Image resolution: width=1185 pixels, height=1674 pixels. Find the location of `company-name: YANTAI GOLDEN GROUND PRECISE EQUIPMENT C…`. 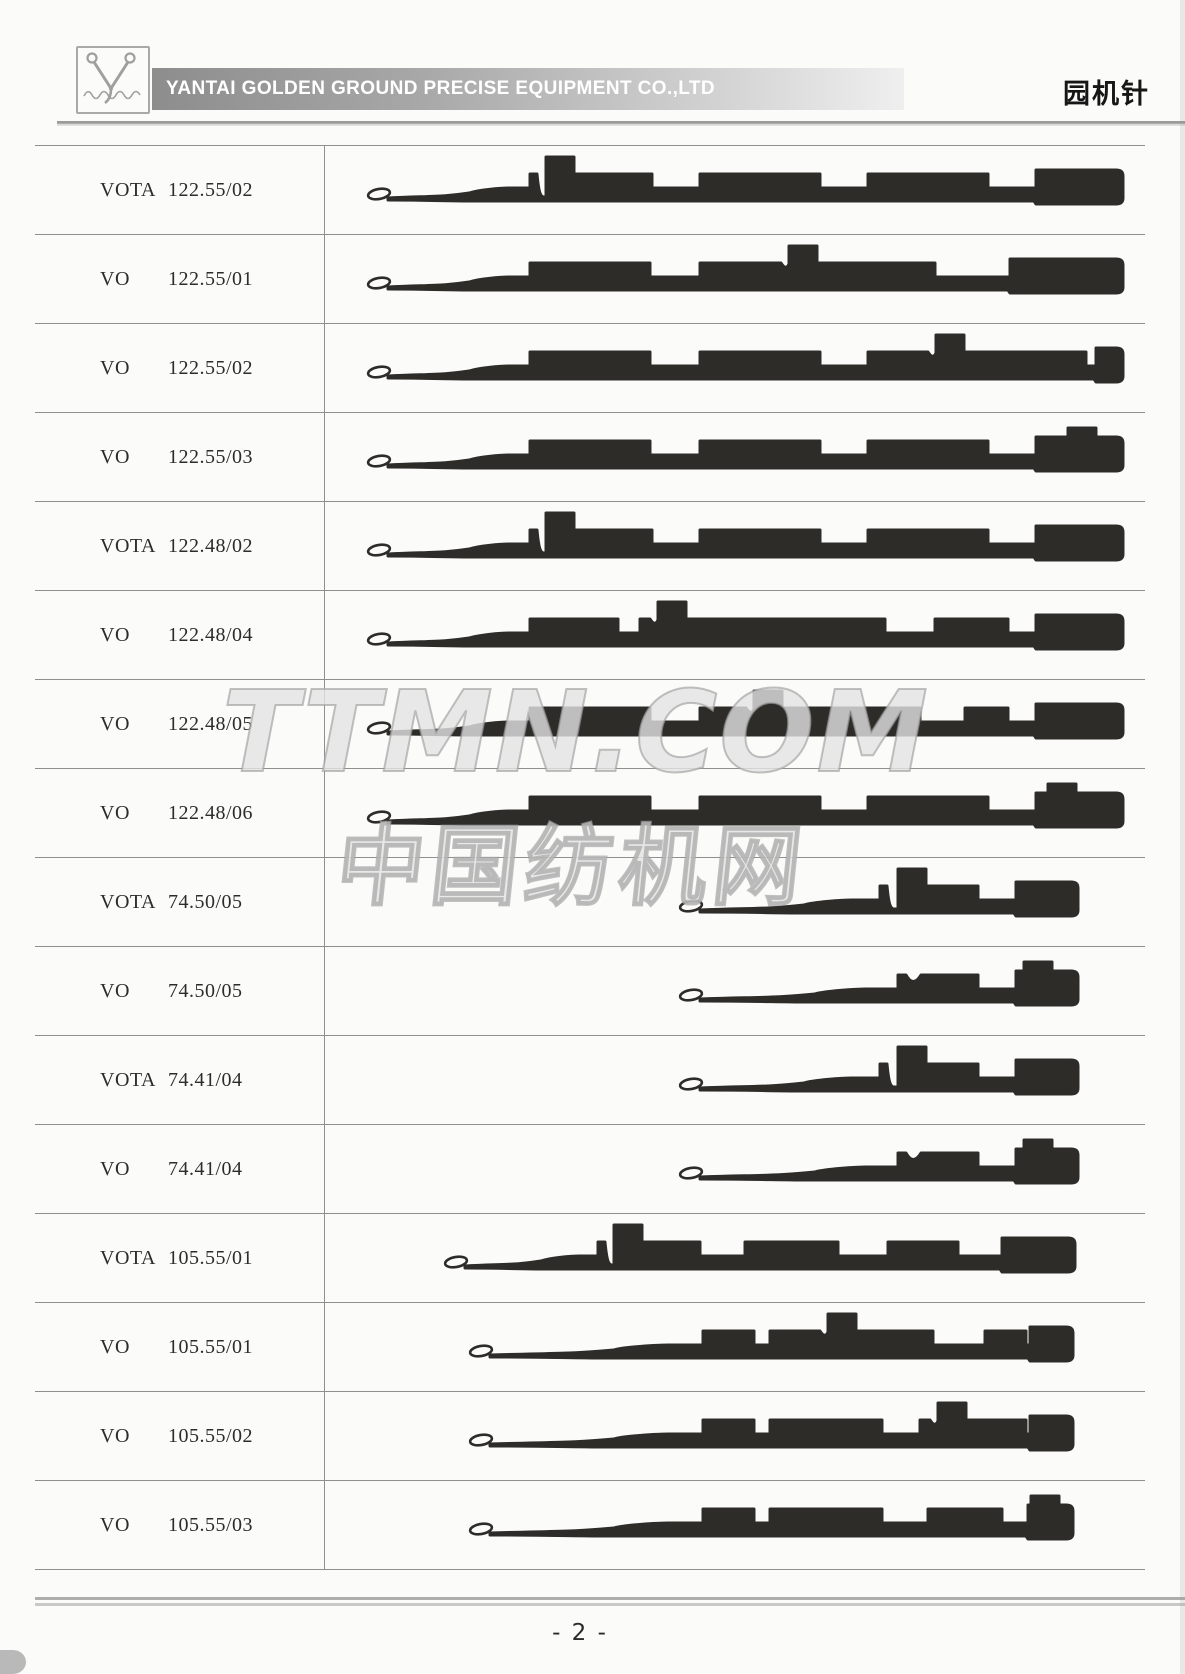

company-name: YANTAI GOLDEN GROUND PRECISE EQUIPMENT C… is located at coordinates (441, 88).